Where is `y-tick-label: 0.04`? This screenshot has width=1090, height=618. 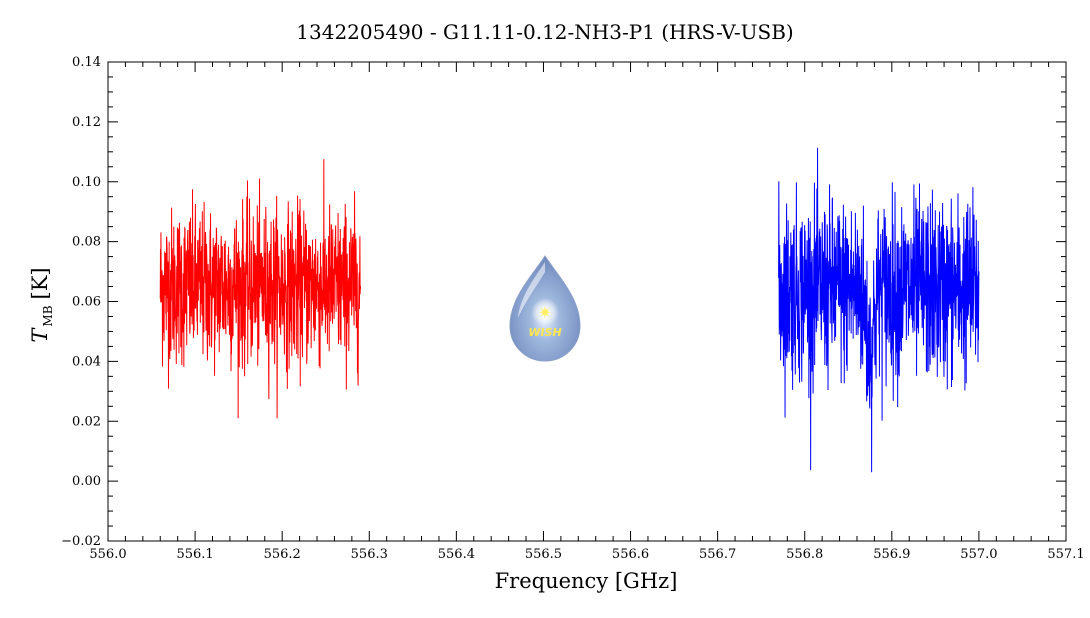 y-tick-label: 0.04 is located at coordinates (86, 361).